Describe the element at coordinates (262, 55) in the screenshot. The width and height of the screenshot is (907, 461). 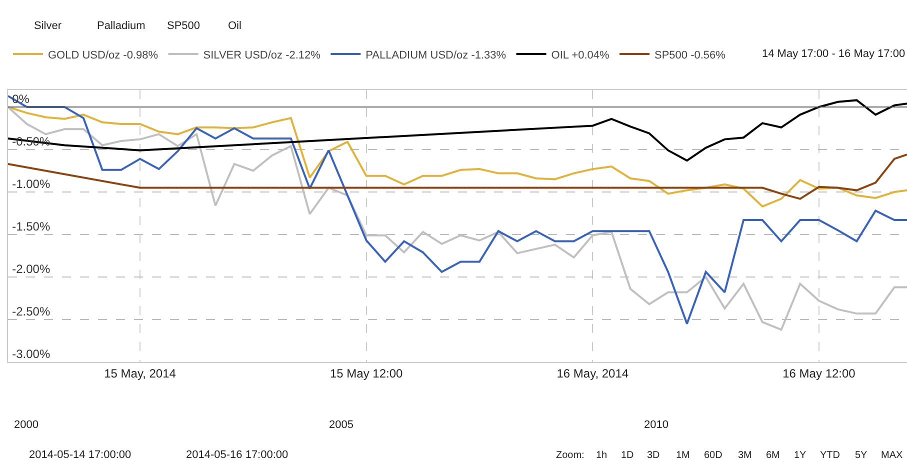
I see `legend-label: SILVER USD/oz -2.12%` at that location.